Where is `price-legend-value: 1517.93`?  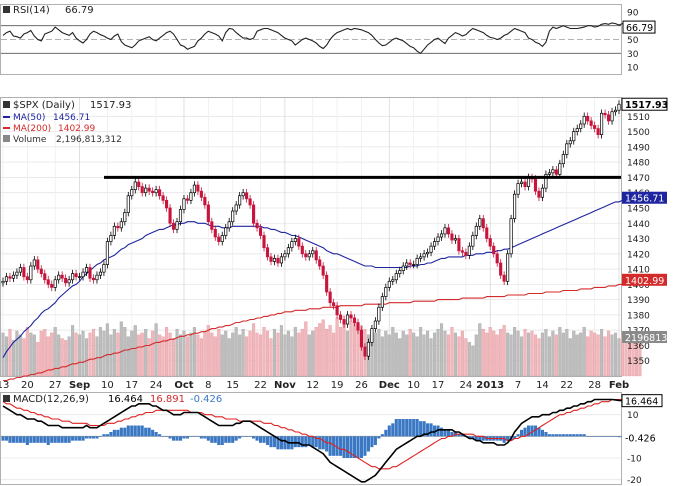 price-legend-value: 1517.93 is located at coordinates (110, 105).